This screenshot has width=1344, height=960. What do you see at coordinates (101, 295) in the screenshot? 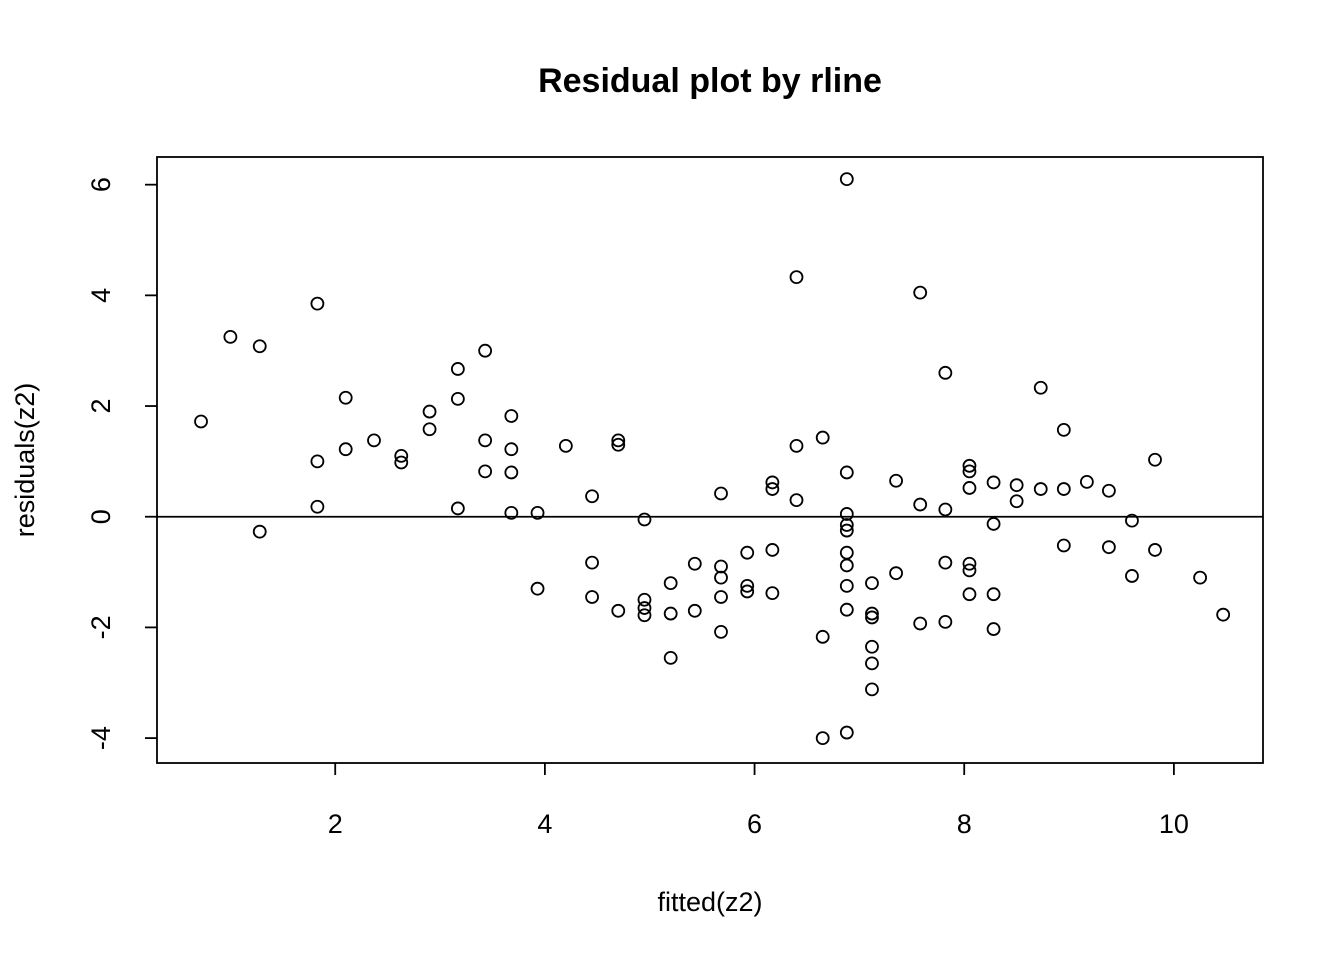
I see `y-tick-label: 4` at bounding box center [101, 295].